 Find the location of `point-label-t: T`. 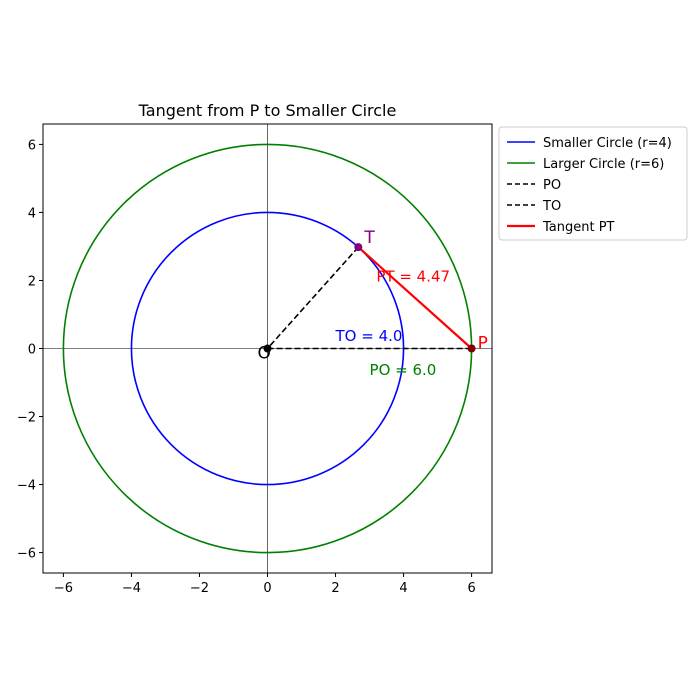

point-label-t: T is located at coordinates (369, 238).